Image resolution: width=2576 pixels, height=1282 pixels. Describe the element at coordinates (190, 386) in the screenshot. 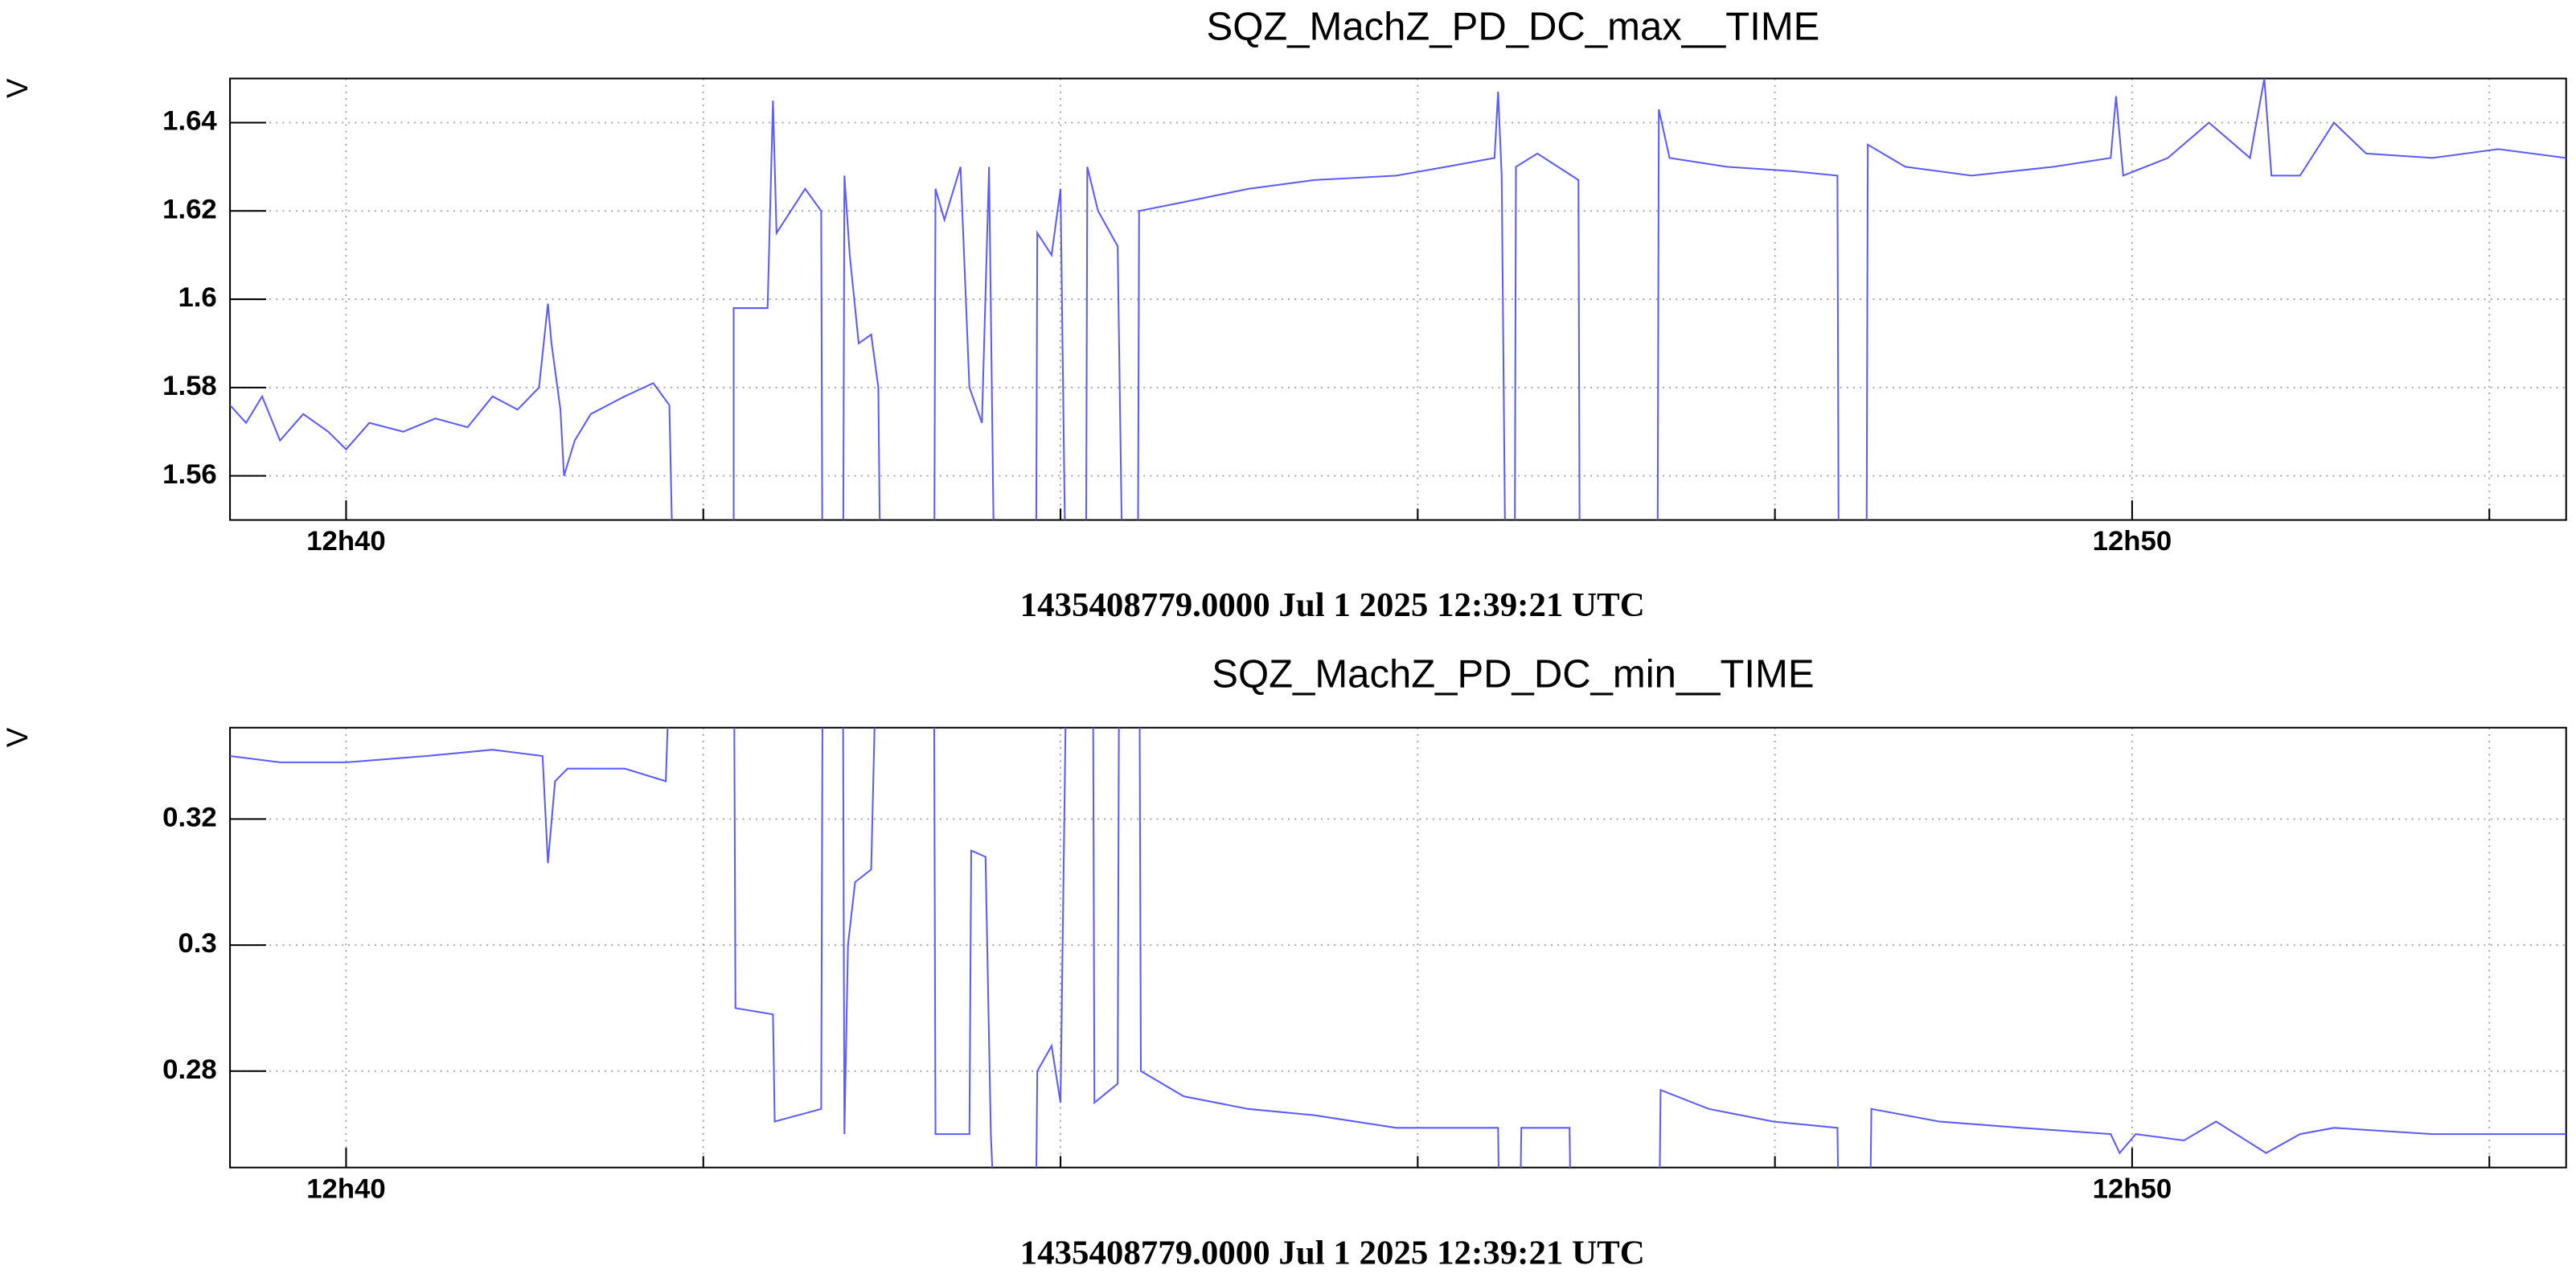

I see `y-tick-label: 1.58` at that location.